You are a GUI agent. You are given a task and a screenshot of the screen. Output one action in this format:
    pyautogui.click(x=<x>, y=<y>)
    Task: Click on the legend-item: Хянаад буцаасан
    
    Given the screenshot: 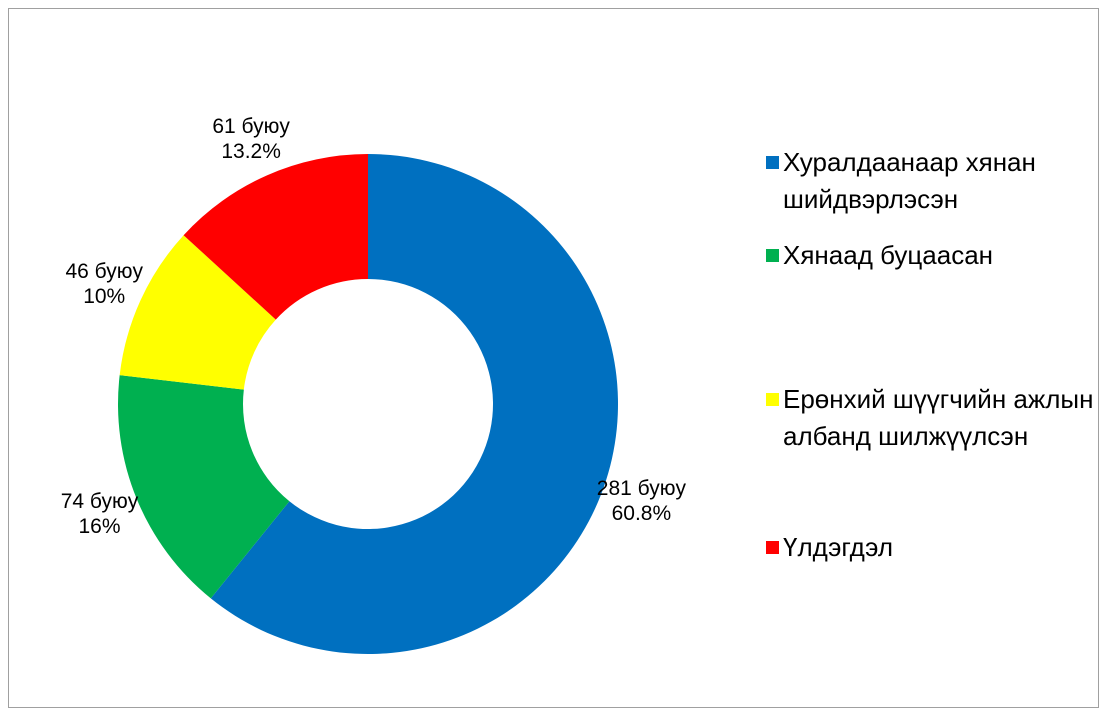 What is the action you would take?
    pyautogui.click(x=931, y=255)
    